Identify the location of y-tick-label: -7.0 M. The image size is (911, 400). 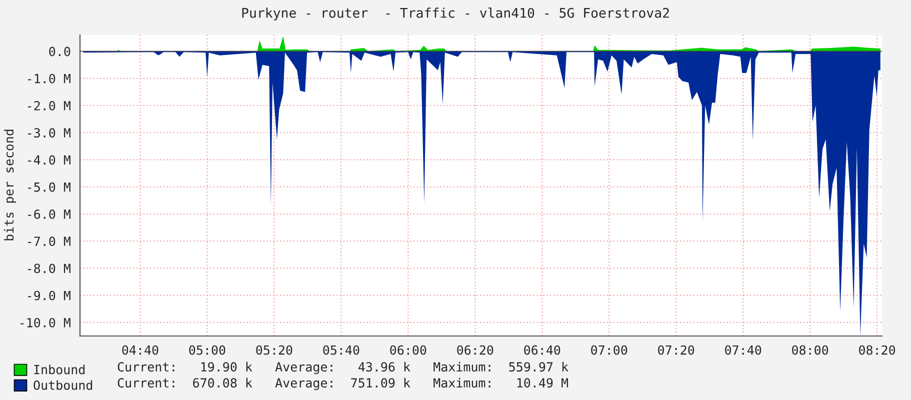
(49, 241).